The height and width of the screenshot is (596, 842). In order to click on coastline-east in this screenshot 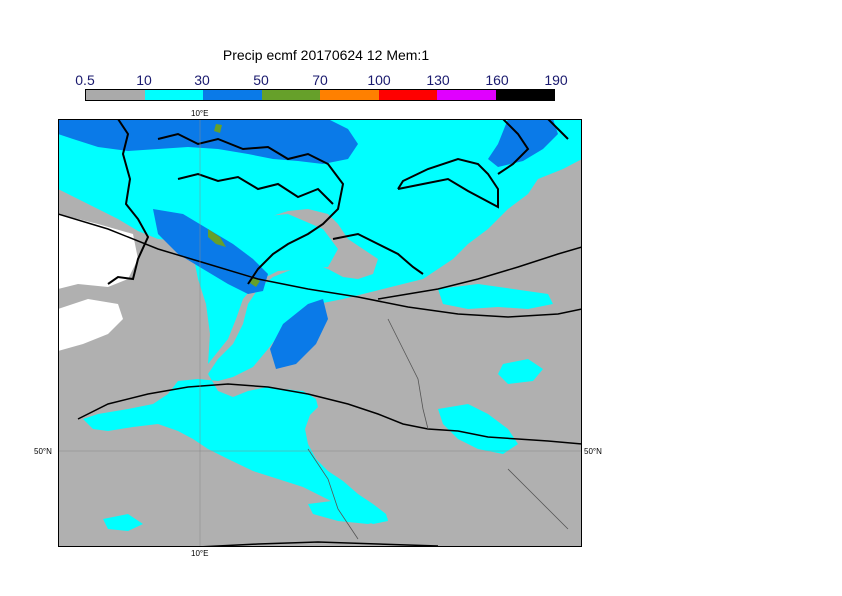, I will do `click(415, 216)`.